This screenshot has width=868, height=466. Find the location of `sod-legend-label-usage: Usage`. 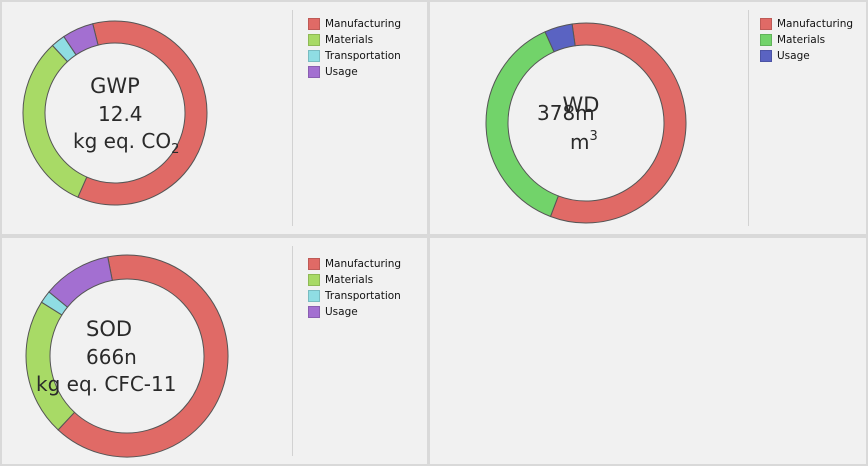

sod-legend-label-usage: Usage is located at coordinates (341, 312).